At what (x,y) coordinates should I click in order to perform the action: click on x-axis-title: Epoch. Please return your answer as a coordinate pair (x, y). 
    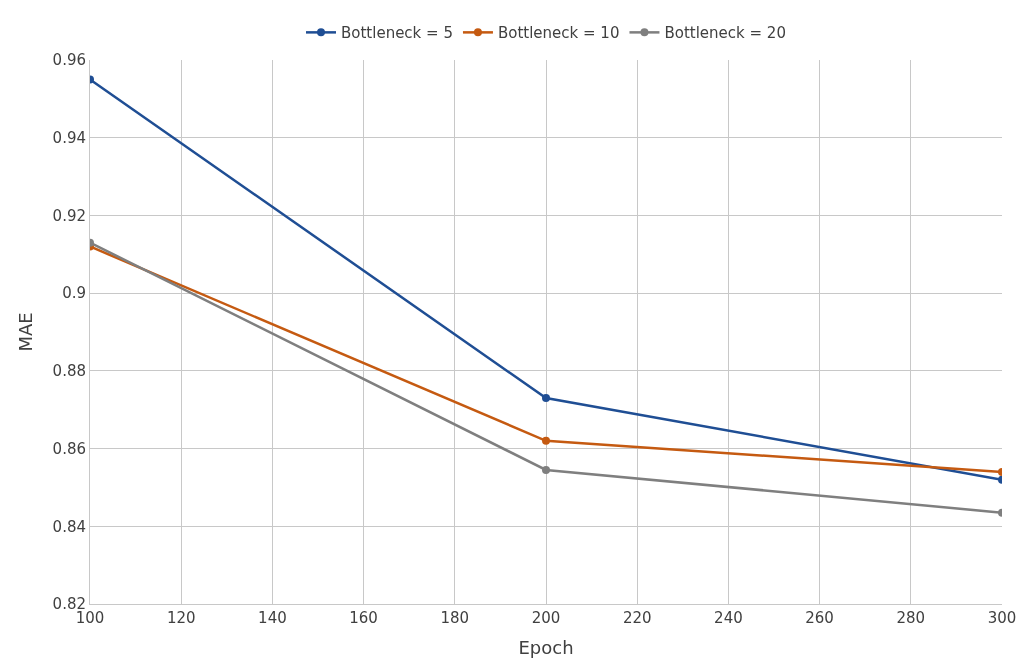
    Looking at the image, I should click on (546, 648).